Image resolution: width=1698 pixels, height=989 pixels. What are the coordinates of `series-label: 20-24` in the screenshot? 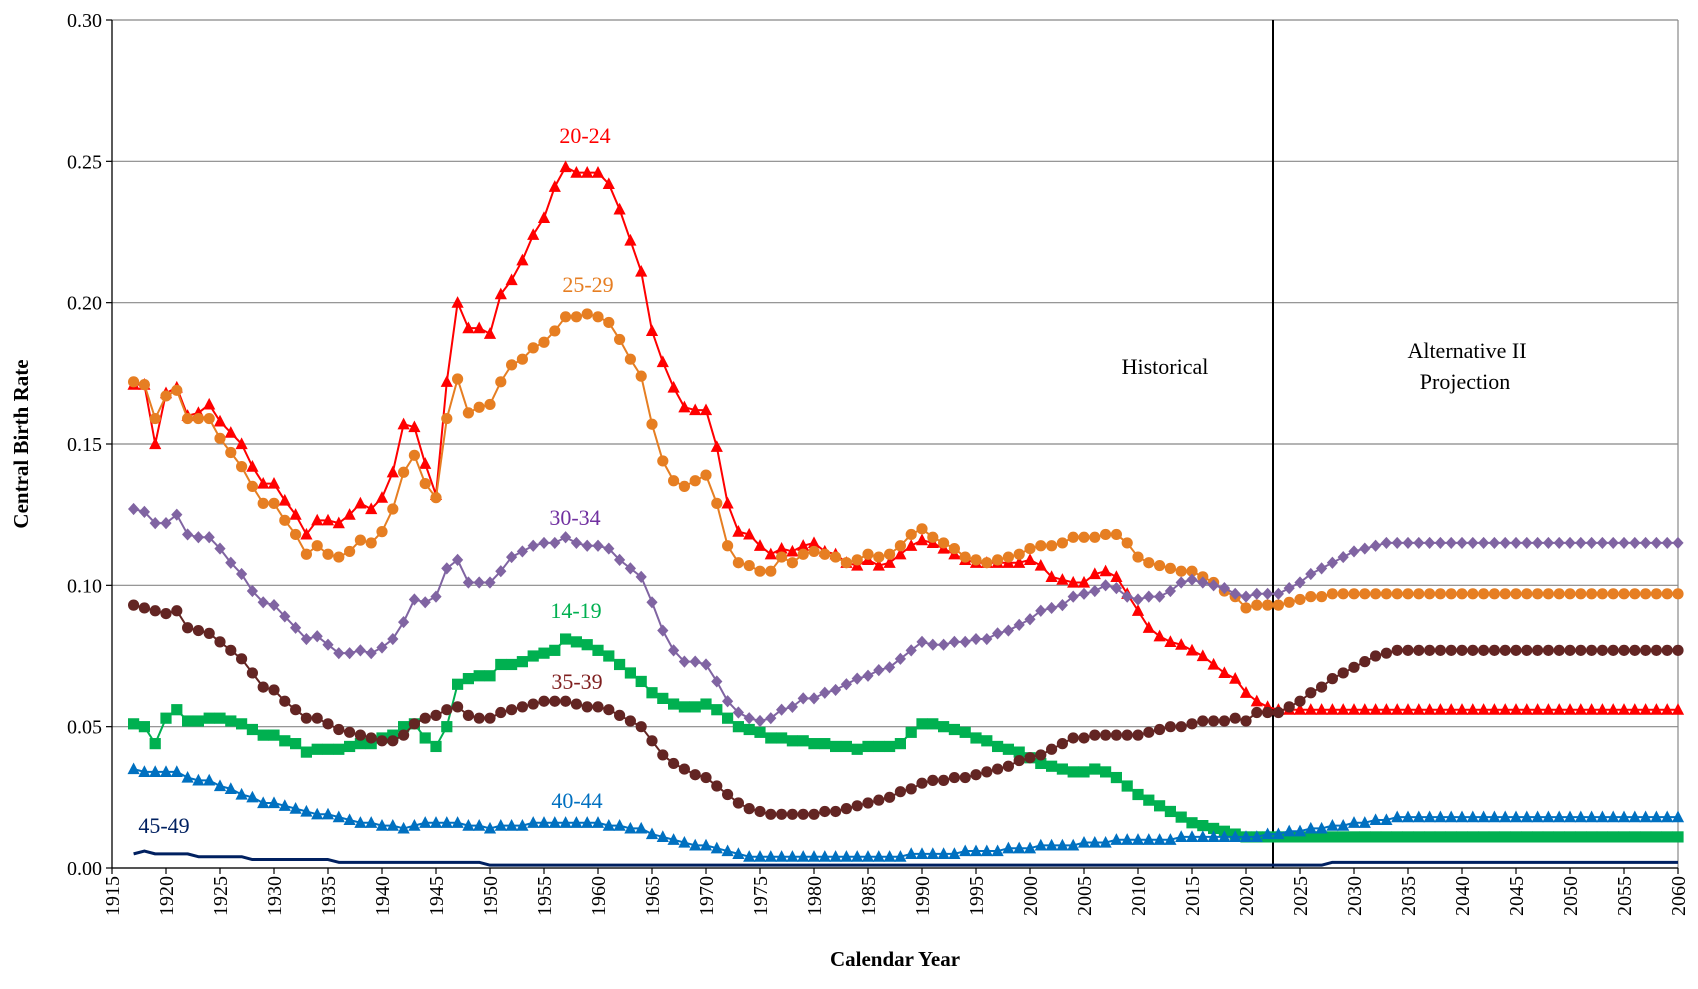 It's located at (584, 135).